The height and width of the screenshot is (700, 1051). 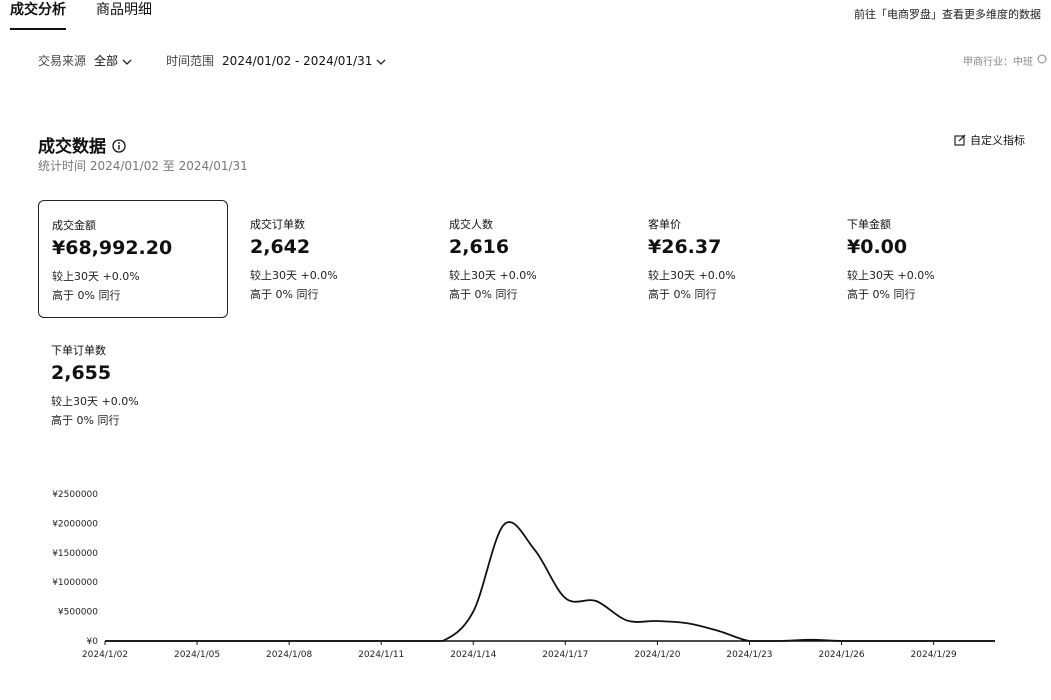 What do you see at coordinates (841, 655) in the screenshot?
I see `x-tick-label: 2024/1/26` at bounding box center [841, 655].